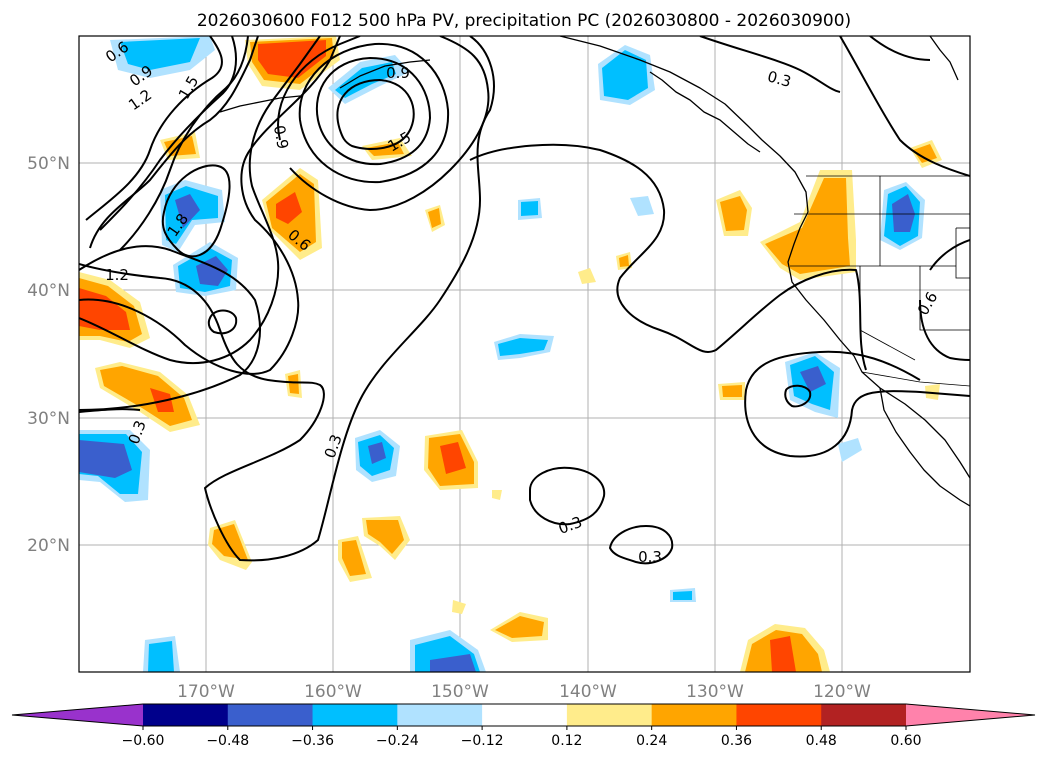 Image resolution: width=1047 pixels, height=765 pixels. I want to click on latitude-labels: 50°N 40°N 30°N 20°N, so click(48, 355).